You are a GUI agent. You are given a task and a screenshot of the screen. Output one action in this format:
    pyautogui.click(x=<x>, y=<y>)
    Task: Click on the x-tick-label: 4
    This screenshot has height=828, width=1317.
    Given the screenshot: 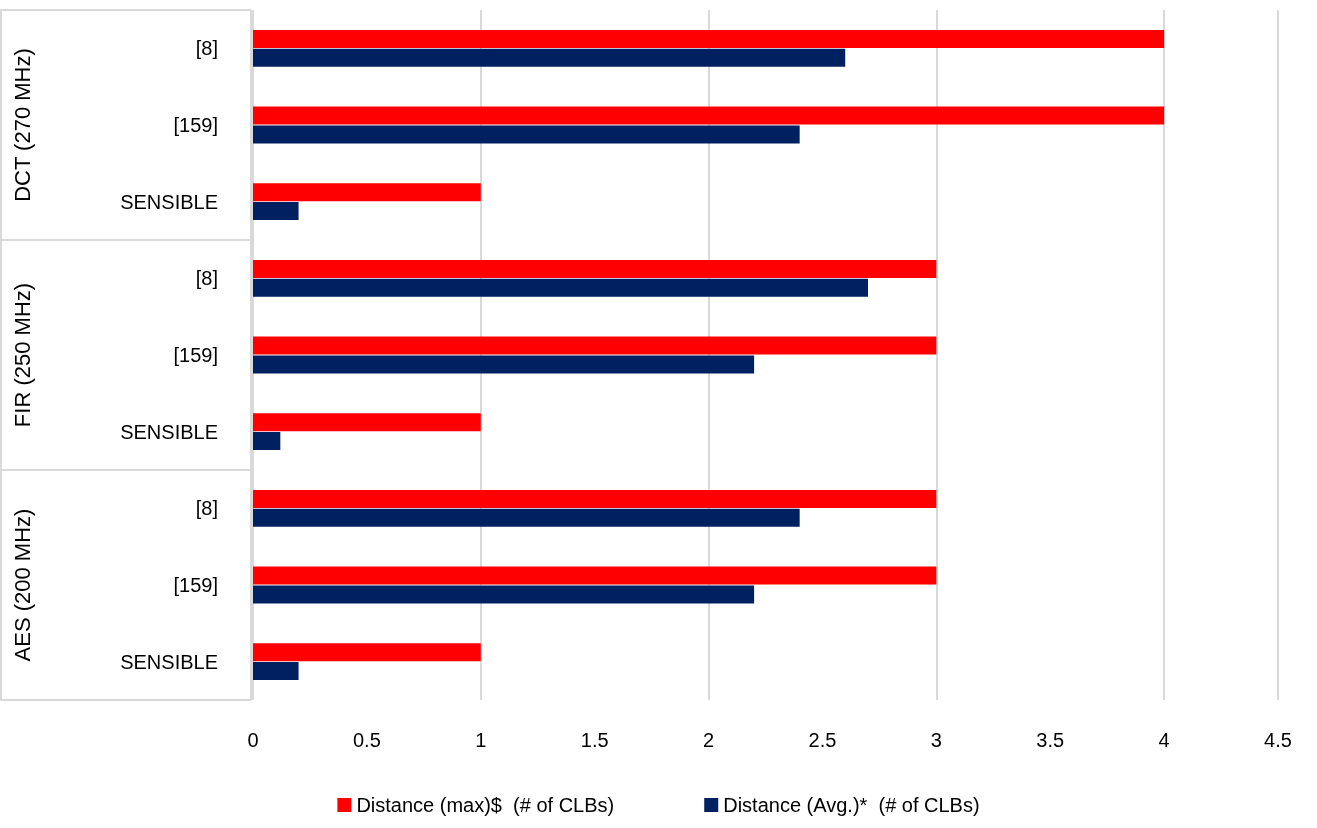 What is the action you would take?
    pyautogui.click(x=1164, y=740)
    